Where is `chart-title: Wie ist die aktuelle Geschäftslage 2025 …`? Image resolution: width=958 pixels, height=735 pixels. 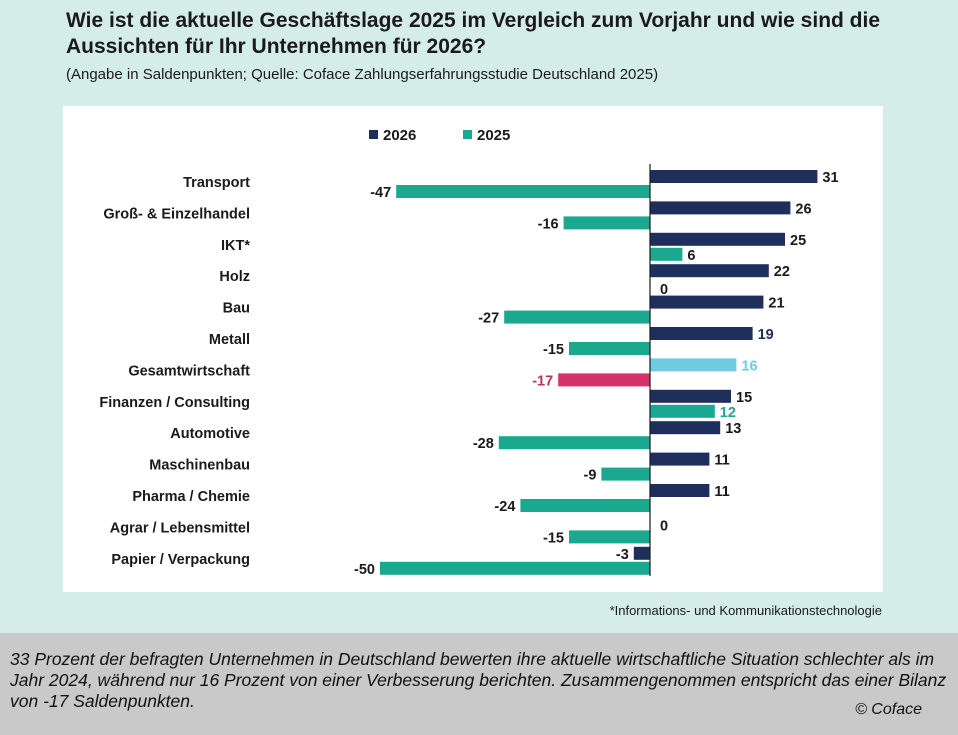 chart-title: Wie ist die aktuelle Geschäftslage 2025 … is located at coordinates (473, 33).